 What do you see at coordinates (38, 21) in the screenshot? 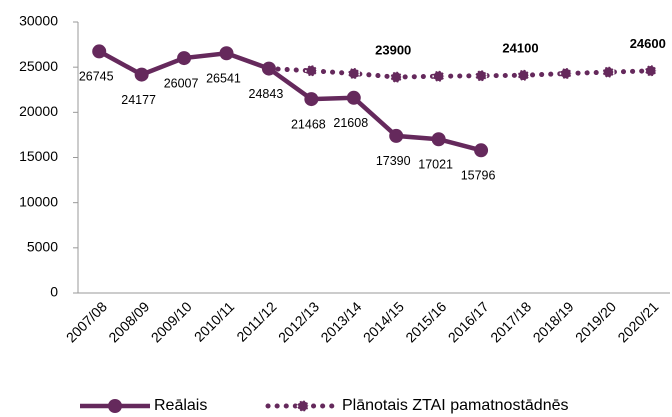
I see `y-tick-label: 30000` at bounding box center [38, 21].